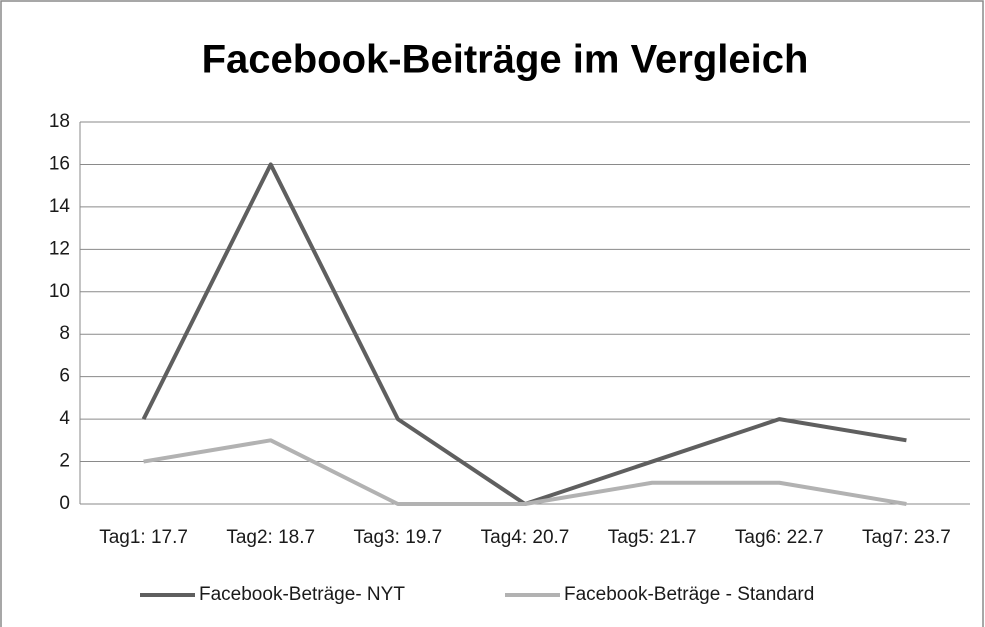  What do you see at coordinates (302, 594) in the screenshot?
I see `legend-label: Facebook-Beträge- NYT` at bounding box center [302, 594].